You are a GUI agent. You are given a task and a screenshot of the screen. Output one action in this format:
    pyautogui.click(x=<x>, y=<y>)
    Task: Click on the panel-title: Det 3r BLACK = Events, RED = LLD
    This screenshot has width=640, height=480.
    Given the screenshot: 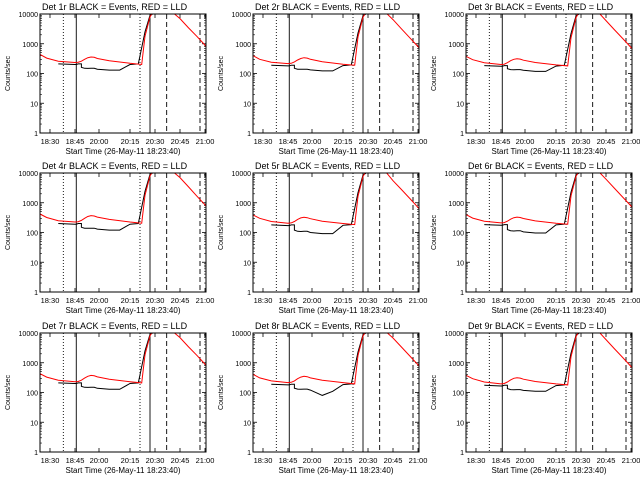 What is the action you would take?
    pyautogui.click(x=541, y=7)
    